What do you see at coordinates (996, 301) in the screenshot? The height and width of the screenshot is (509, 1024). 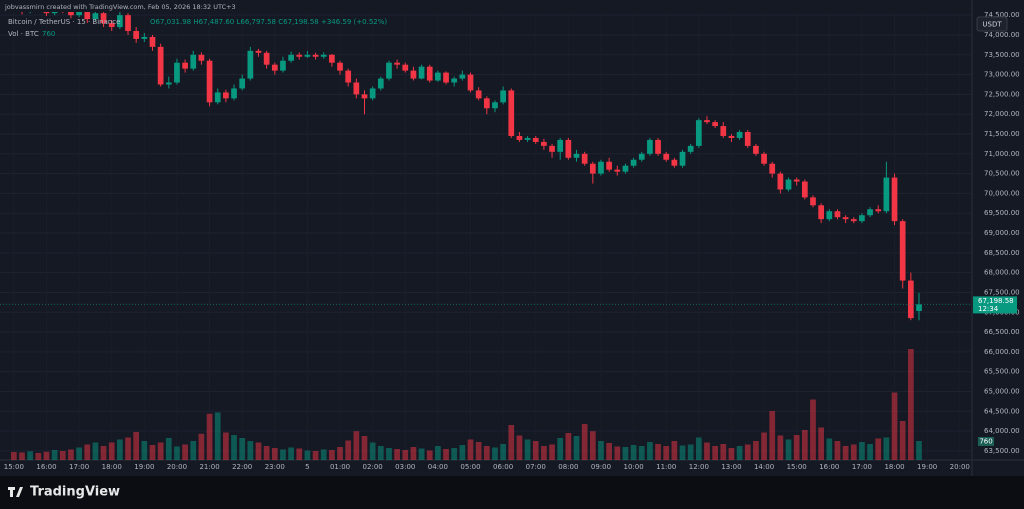 I see `last-price-label: 67,198.58` at bounding box center [996, 301].